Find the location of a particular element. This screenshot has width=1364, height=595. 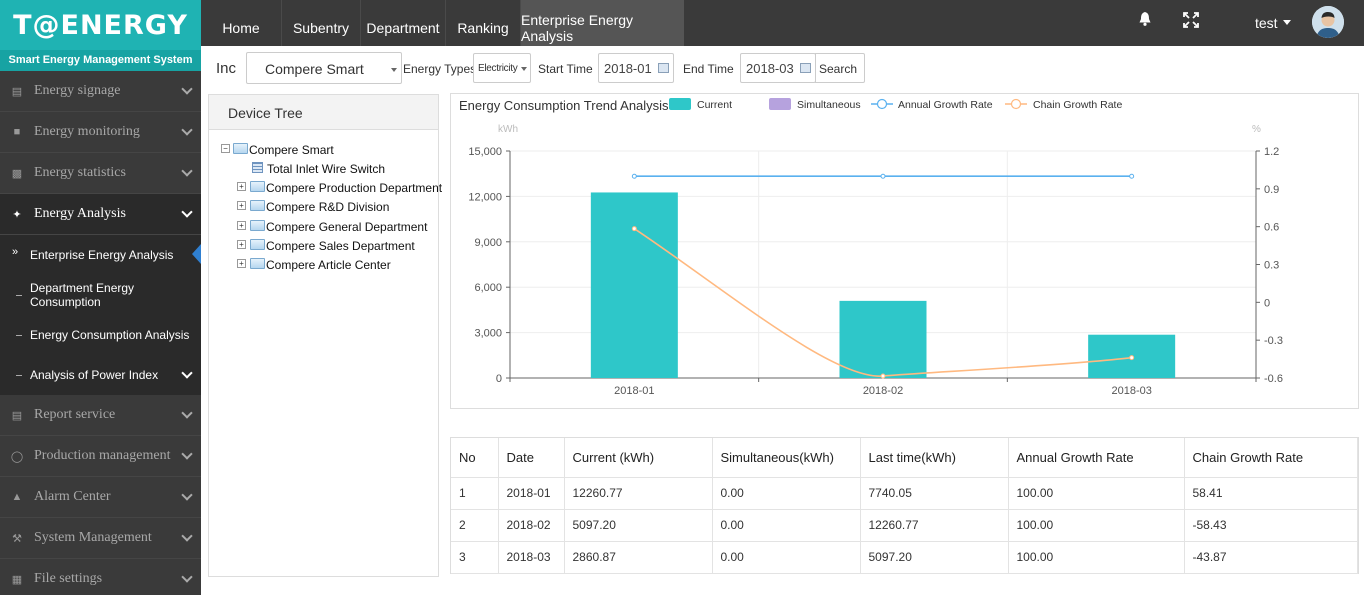

device-tree-title: Device Tree is located at coordinates (323, 112).